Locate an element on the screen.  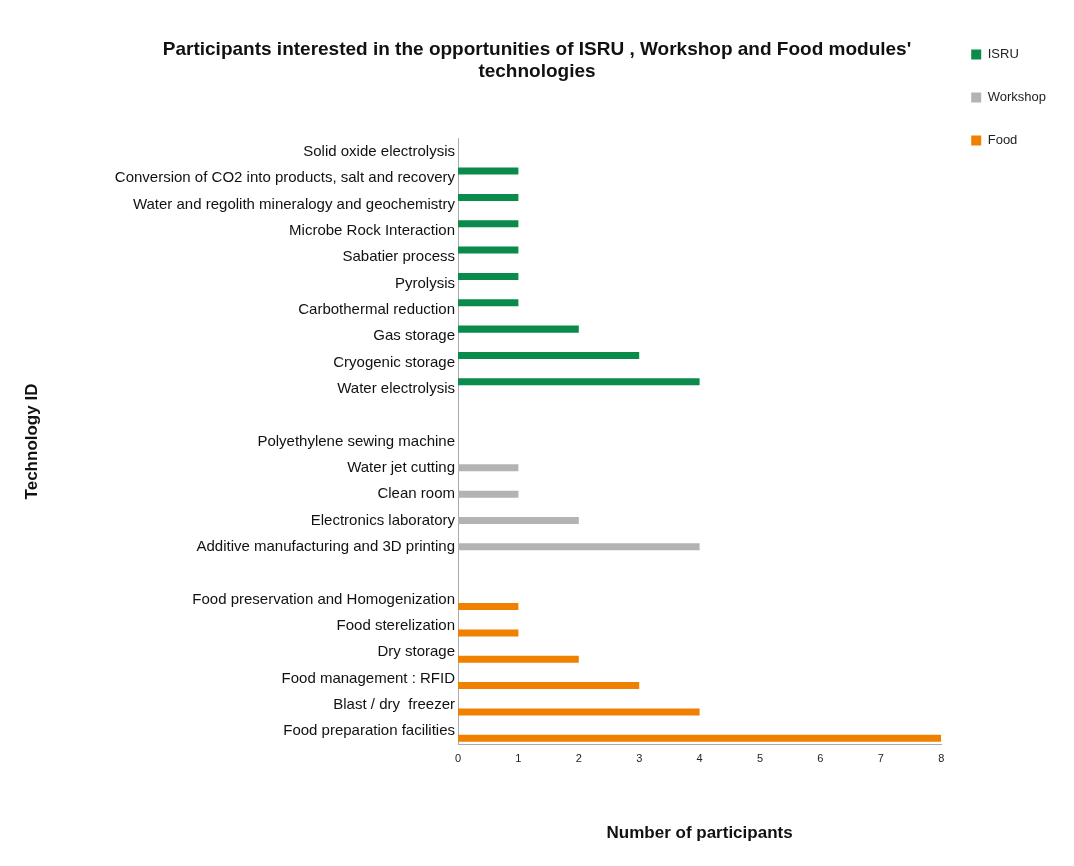
y-tick-label: Food sterelization is located at coordinates (395, 625).